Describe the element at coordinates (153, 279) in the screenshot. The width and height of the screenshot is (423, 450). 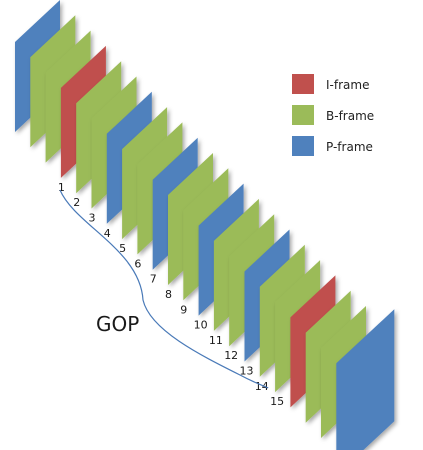
I see `frame-number-7: 7` at that location.